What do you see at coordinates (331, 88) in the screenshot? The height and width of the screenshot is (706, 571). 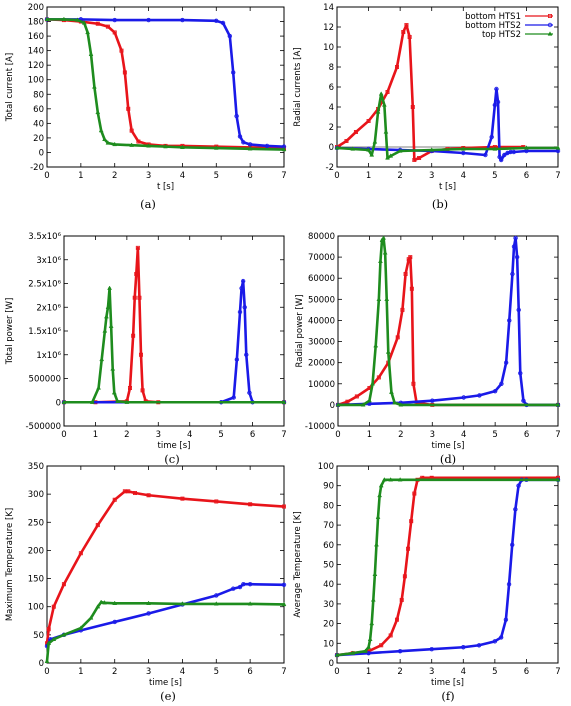 I see `y-tick-label: 6` at bounding box center [331, 88].